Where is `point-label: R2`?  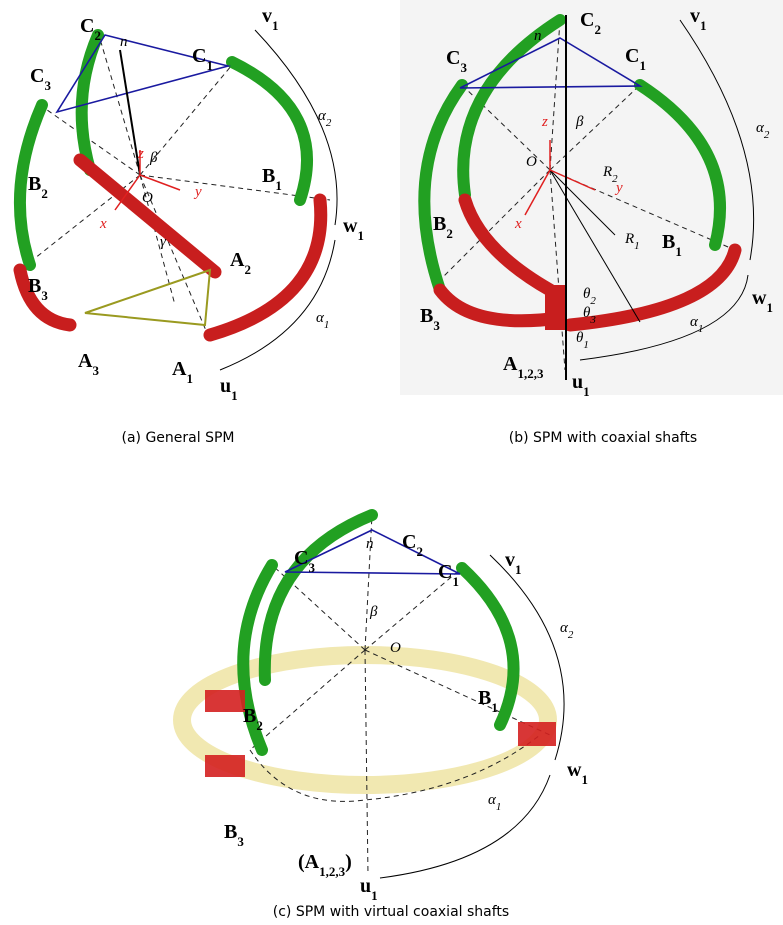
point-label: R2 is located at coordinates (610, 174).